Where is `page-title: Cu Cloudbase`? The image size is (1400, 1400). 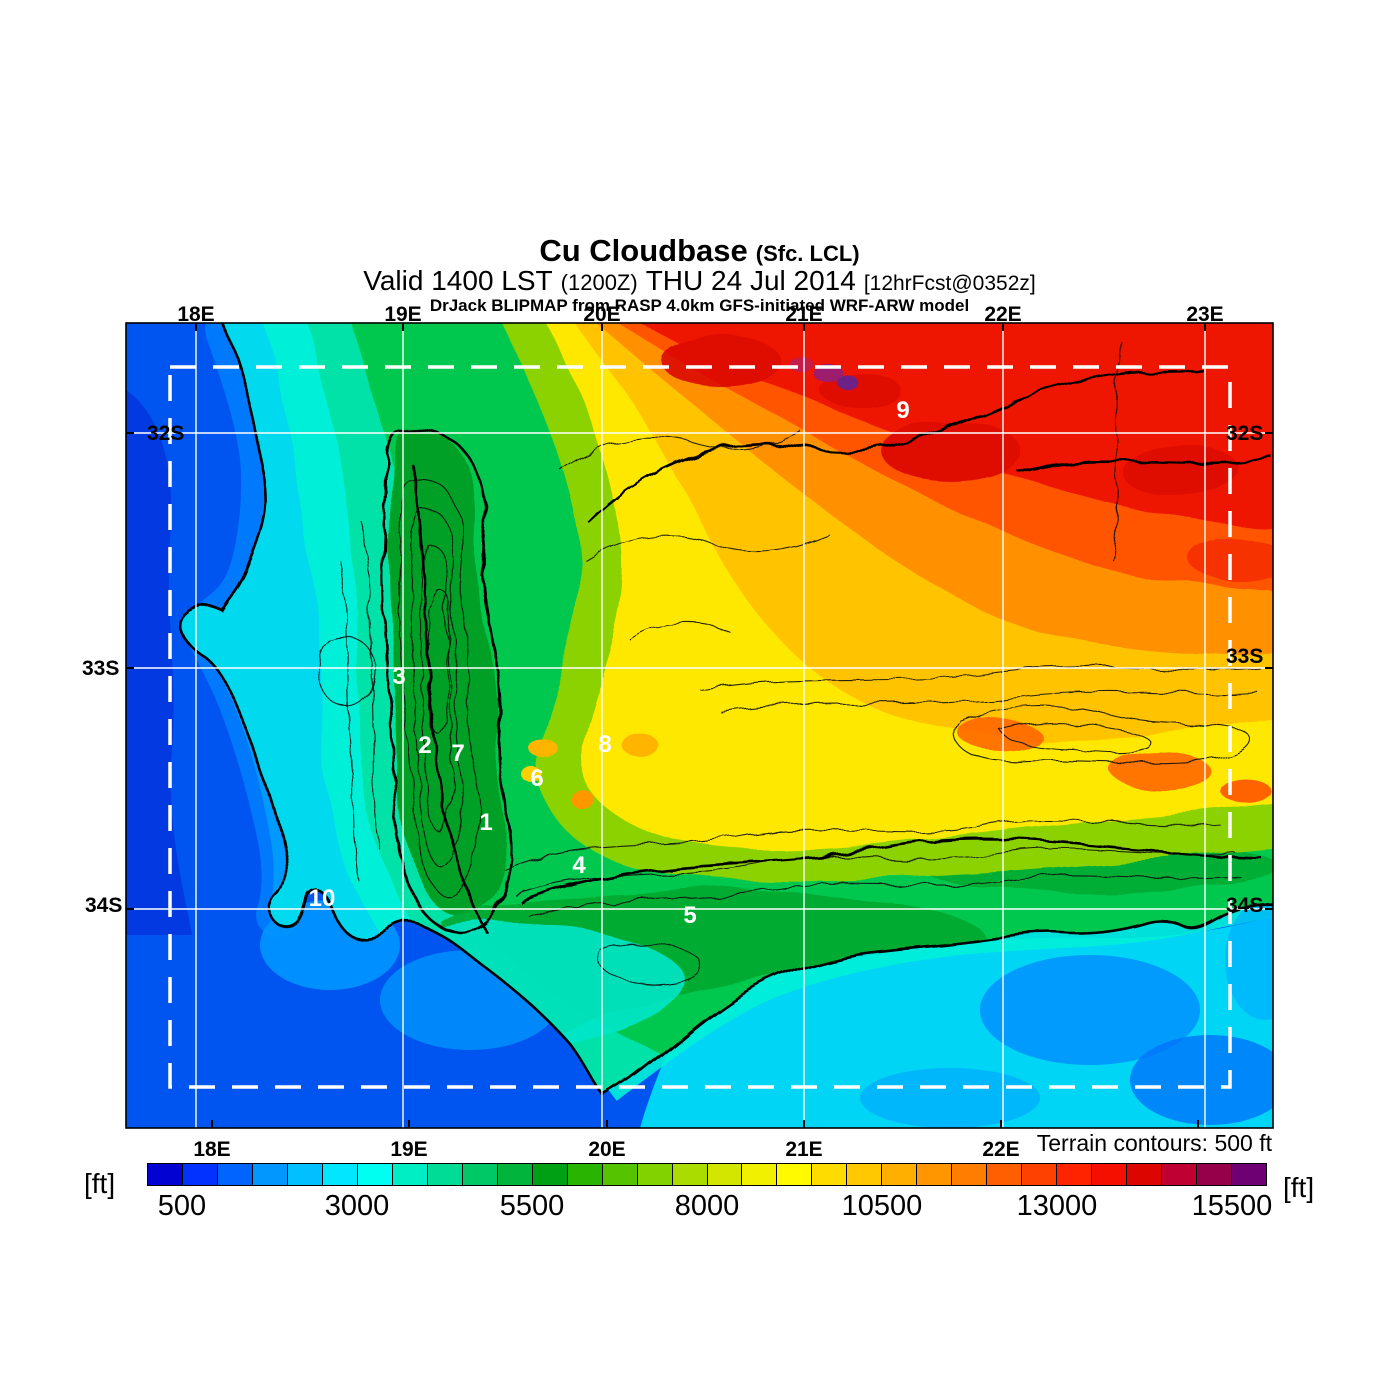 page-title: Cu Cloudbase is located at coordinates (643, 250).